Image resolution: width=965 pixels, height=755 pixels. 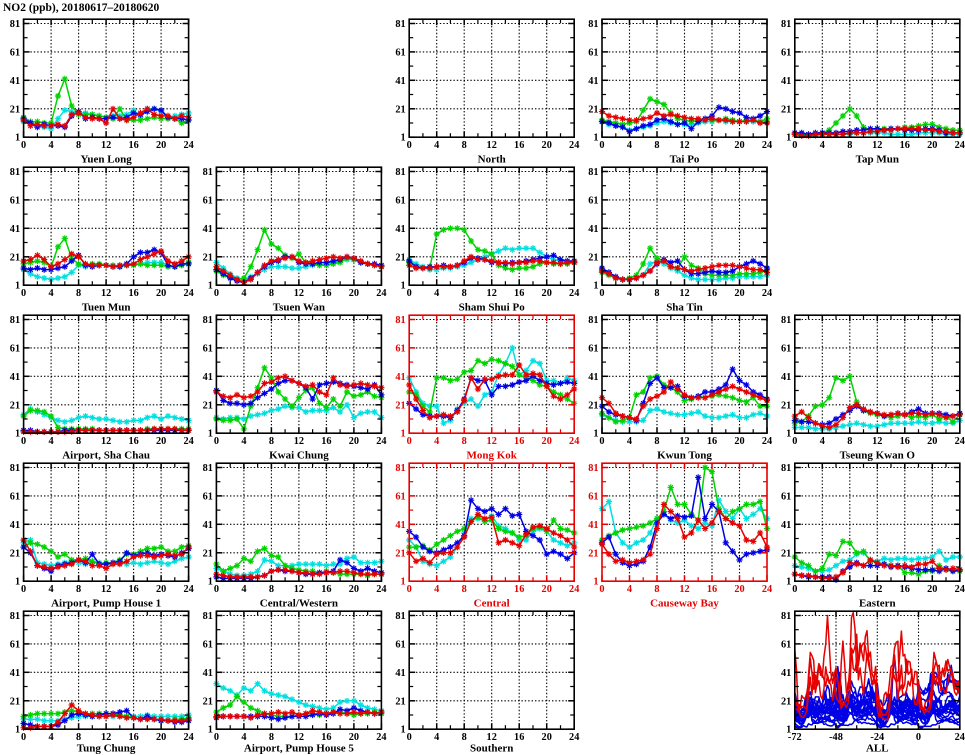 I want to click on svg-text: Tseung Kwan O, so click(x=878, y=456).